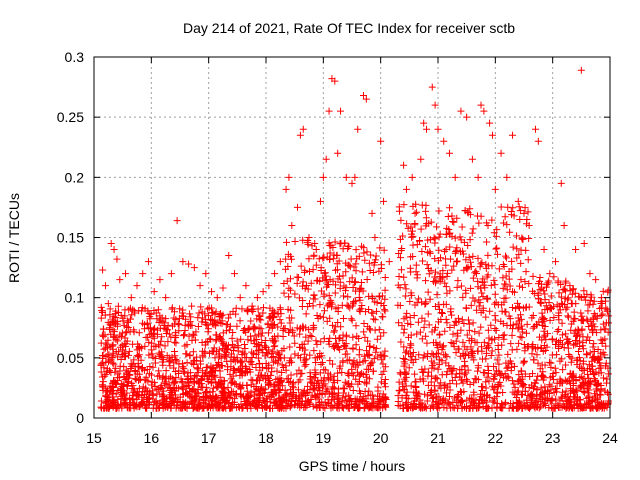 The width and height of the screenshot is (640, 480). What do you see at coordinates (496, 438) in the screenshot?
I see `x-tick-label: 22` at bounding box center [496, 438].